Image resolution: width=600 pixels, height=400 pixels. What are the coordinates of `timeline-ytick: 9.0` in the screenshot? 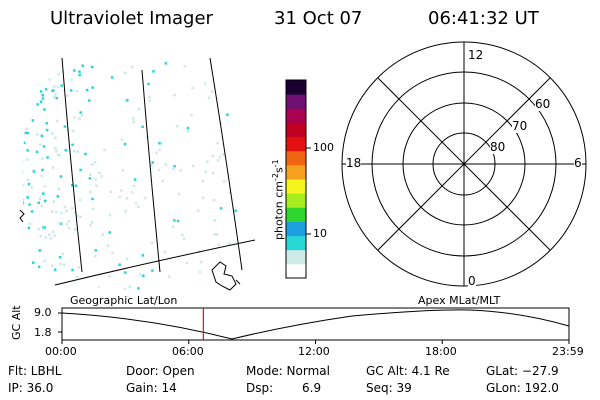 It's located at (43, 312).